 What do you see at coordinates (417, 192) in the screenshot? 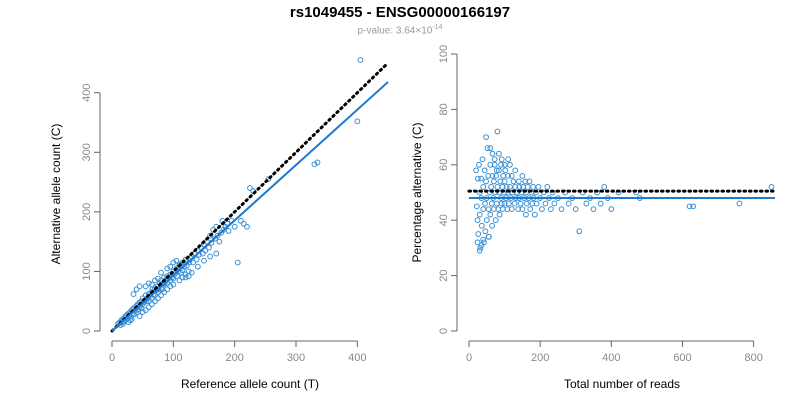
I see `right-y-axis-label: Percentage alternative (C)` at bounding box center [417, 192].